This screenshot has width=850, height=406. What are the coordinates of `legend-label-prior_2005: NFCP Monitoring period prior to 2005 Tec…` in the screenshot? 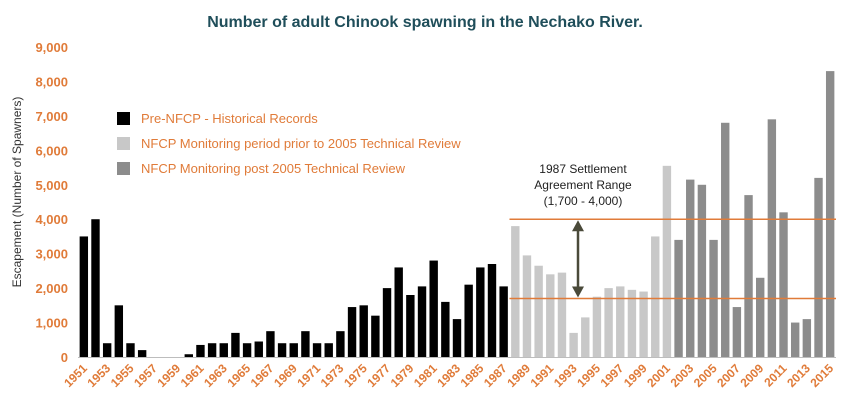 It's located at (301, 143).